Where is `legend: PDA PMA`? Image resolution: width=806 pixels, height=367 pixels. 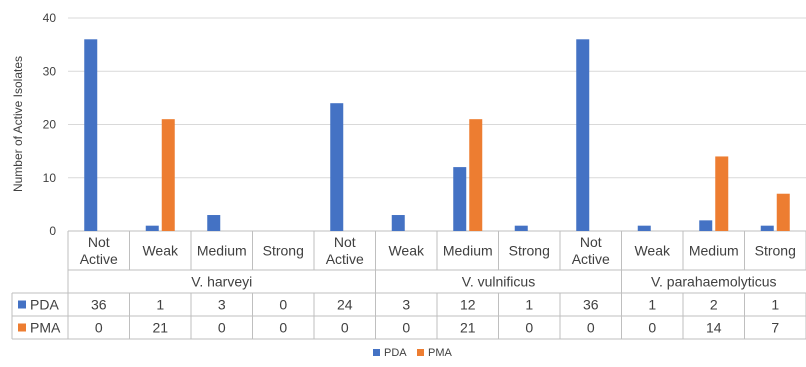 legend: PDA PMA is located at coordinates (413, 353).